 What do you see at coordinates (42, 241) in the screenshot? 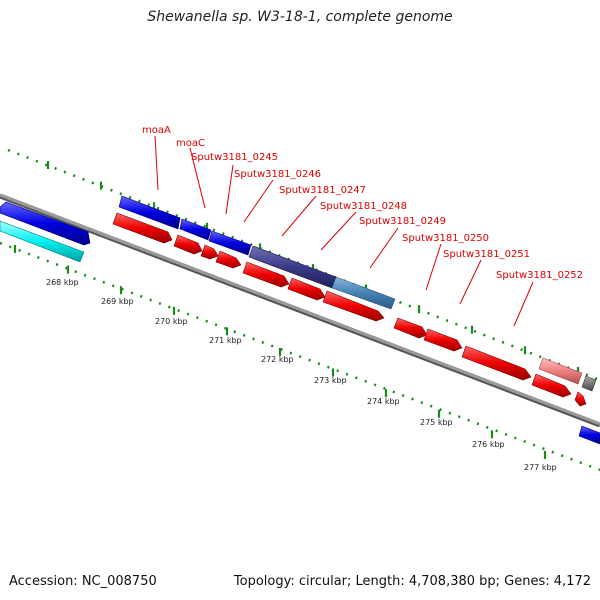
I see `gene-cyan` at bounding box center [42, 241].